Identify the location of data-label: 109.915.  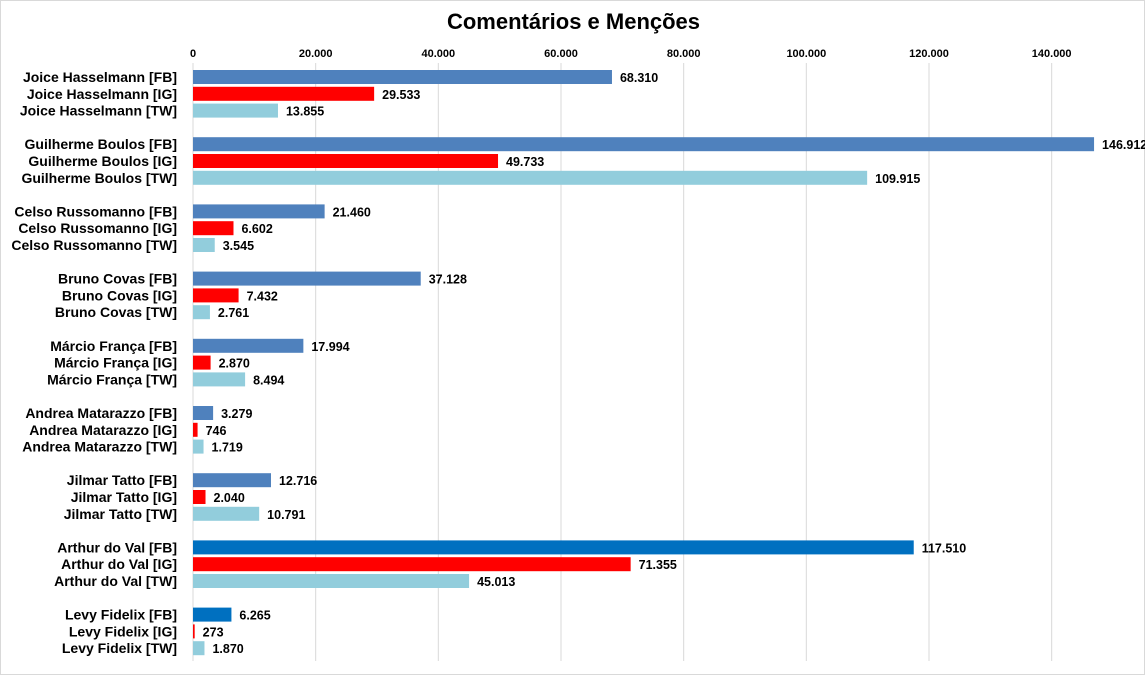
(897, 179).